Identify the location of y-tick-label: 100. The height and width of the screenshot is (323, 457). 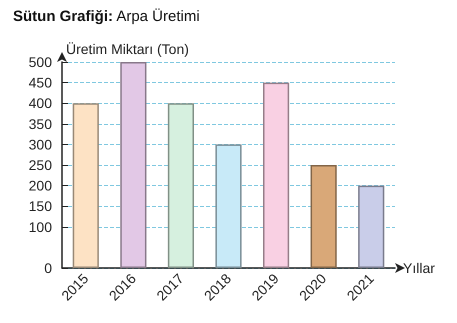
(40, 226).